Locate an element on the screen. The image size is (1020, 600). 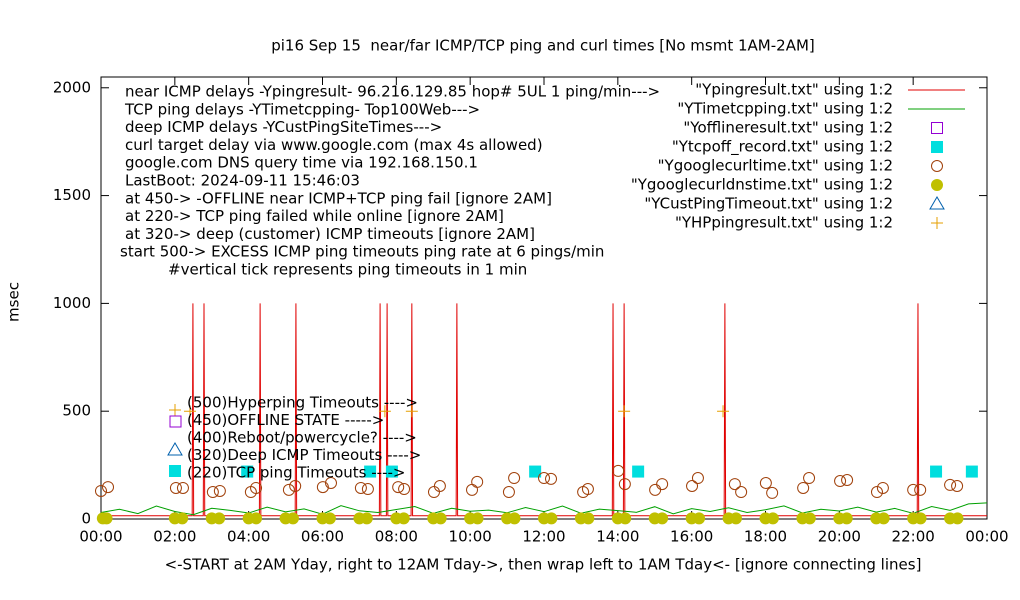
x-tick-label: 04:00 is located at coordinates (248, 537).